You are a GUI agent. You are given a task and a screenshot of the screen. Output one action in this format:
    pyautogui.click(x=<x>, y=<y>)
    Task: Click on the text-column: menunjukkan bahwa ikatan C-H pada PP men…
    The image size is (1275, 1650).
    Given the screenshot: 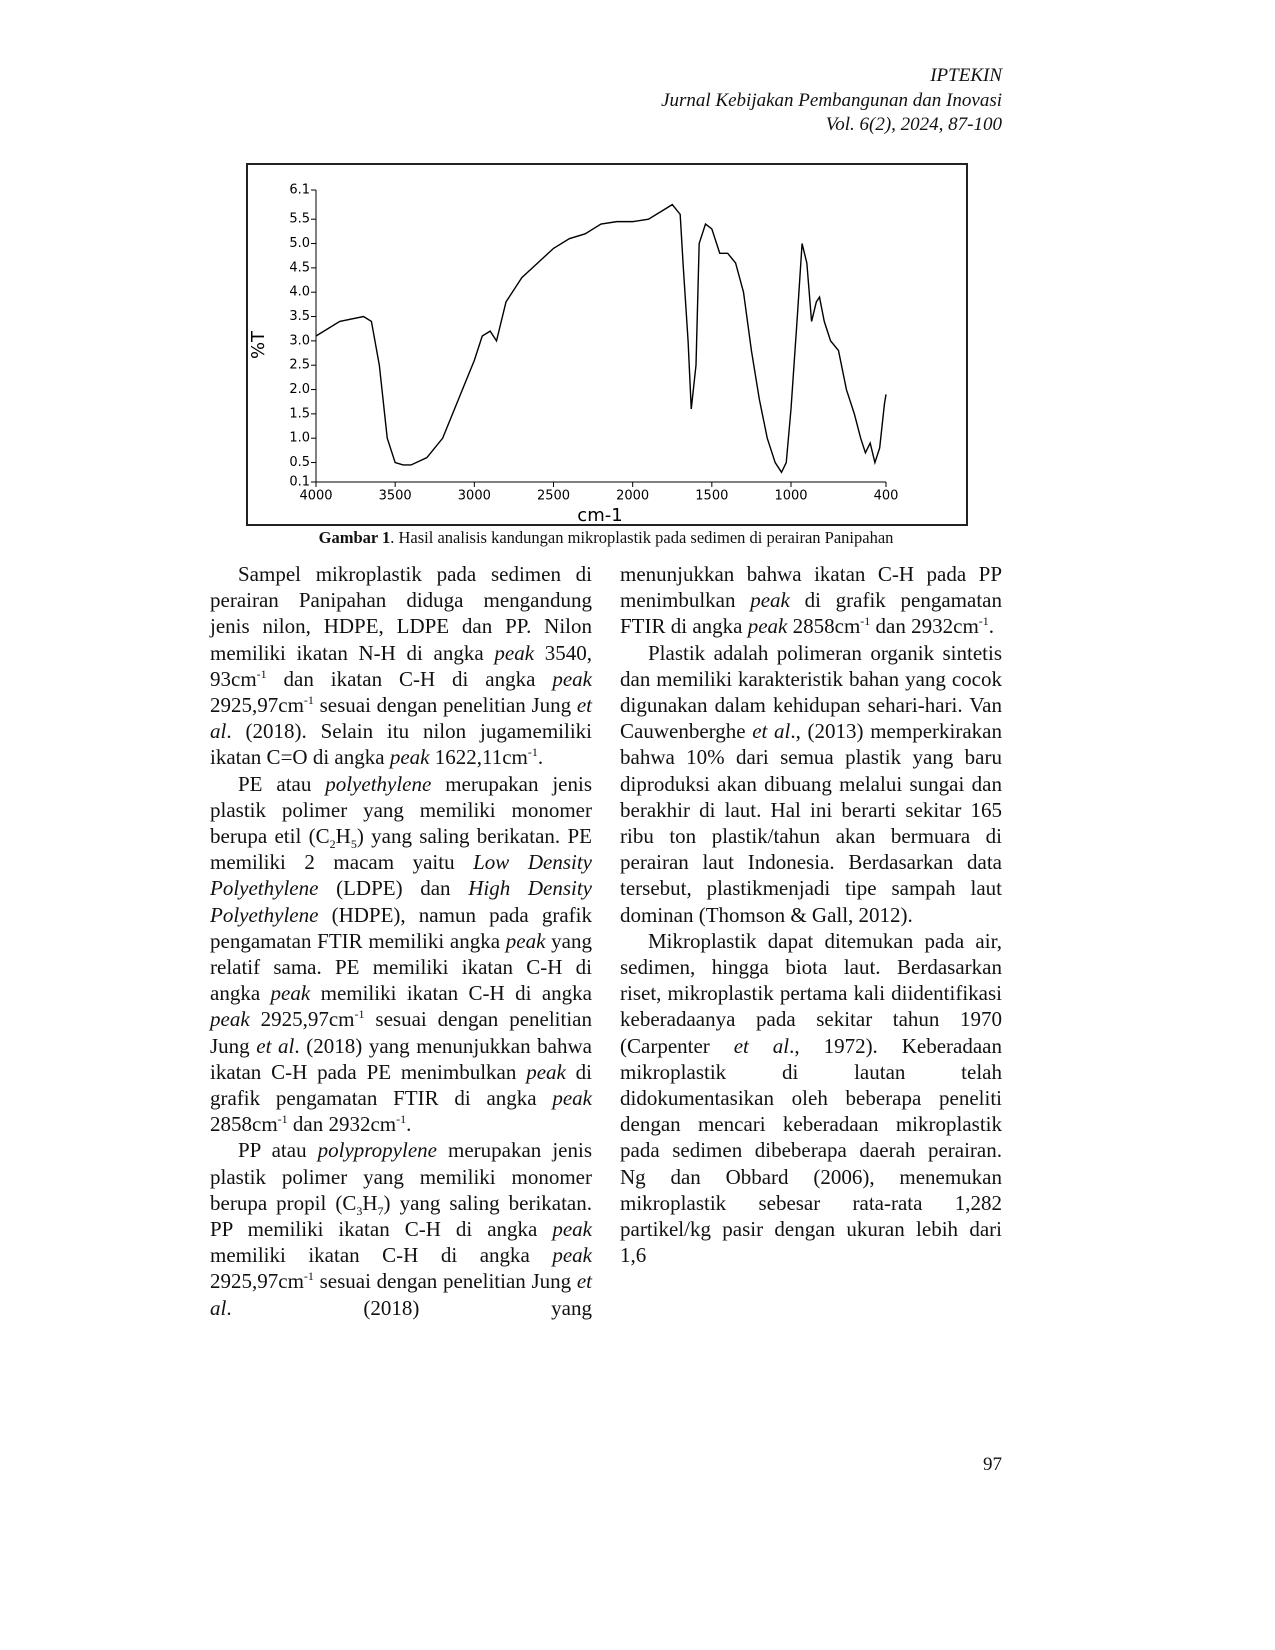 What is the action you would take?
    pyautogui.click(x=811, y=914)
    